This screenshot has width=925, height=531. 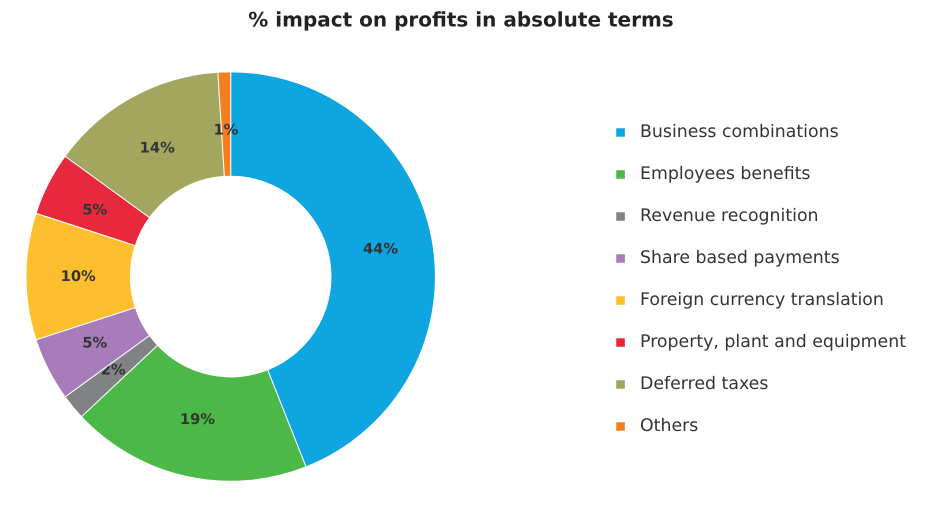 I want to click on legend-label: Foreign currency translation, so click(x=762, y=300).